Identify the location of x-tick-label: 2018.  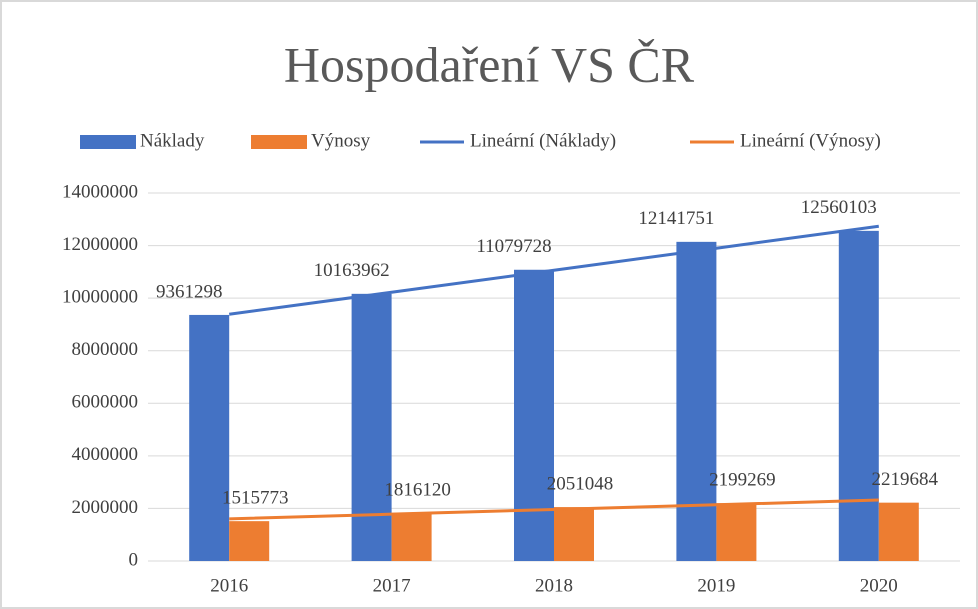
(554, 585).